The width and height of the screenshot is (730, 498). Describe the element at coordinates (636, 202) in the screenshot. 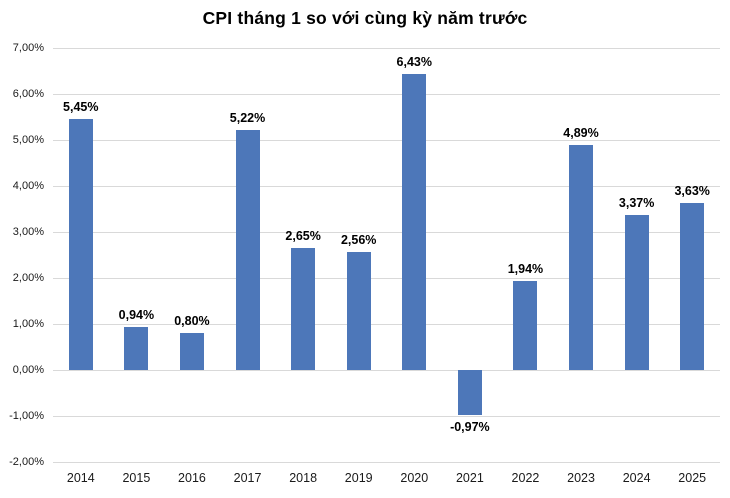

I see `bar-value-label: 3,37%` at that location.